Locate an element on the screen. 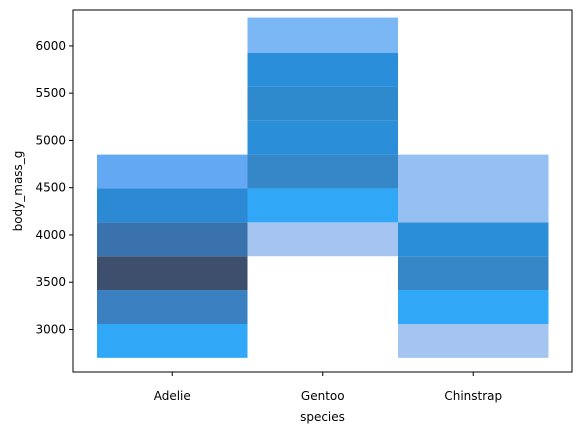 The height and width of the screenshot is (432, 580). y-axis-ticks: 3000 3500 4000 4500 5000 5500 6000 is located at coordinates (54, 187).